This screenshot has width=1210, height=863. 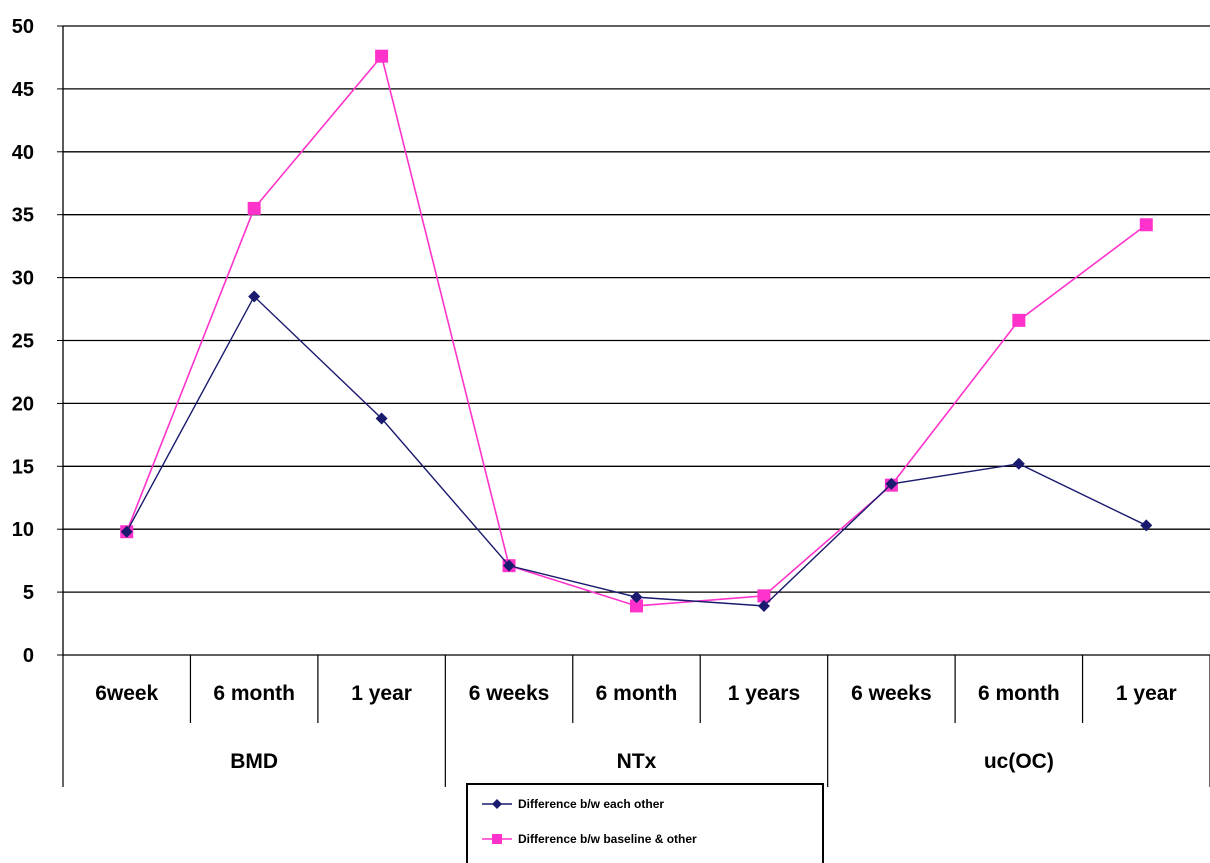 What do you see at coordinates (28, 593) in the screenshot?
I see `y-tick-label: 5` at bounding box center [28, 593].